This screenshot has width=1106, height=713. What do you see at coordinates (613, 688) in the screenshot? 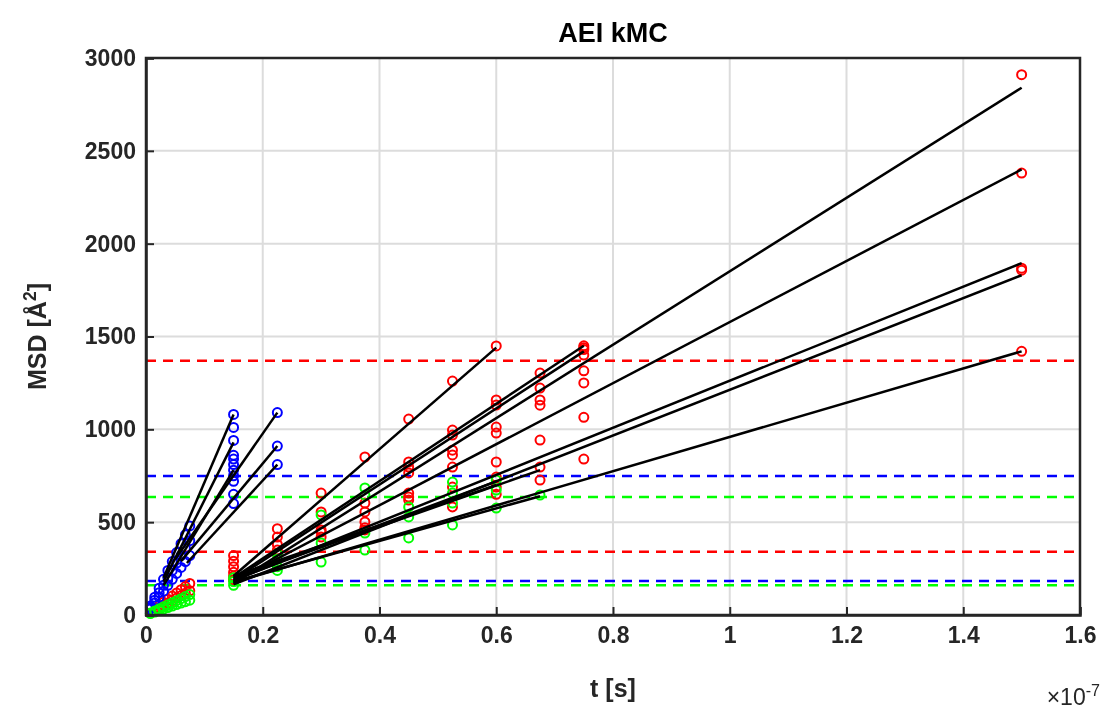
I see `x-axis-title: t [s]` at bounding box center [613, 688].